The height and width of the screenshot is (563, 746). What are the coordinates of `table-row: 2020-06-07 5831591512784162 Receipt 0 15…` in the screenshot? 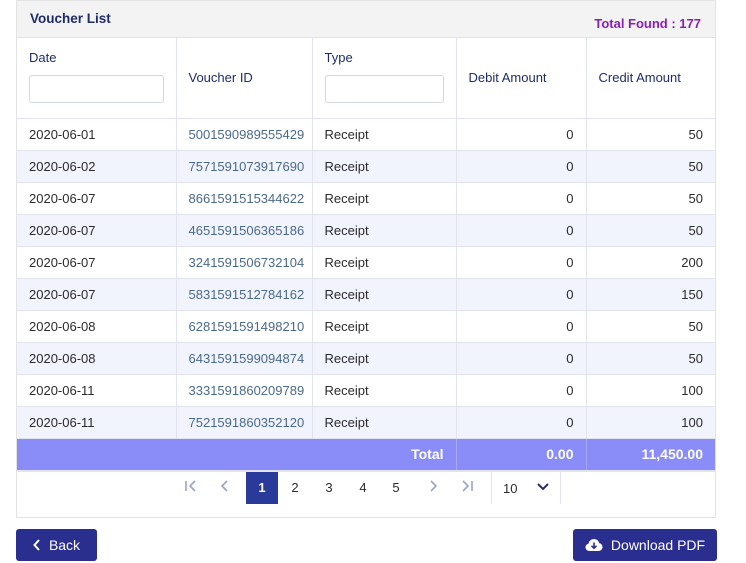 It's located at (366, 294).